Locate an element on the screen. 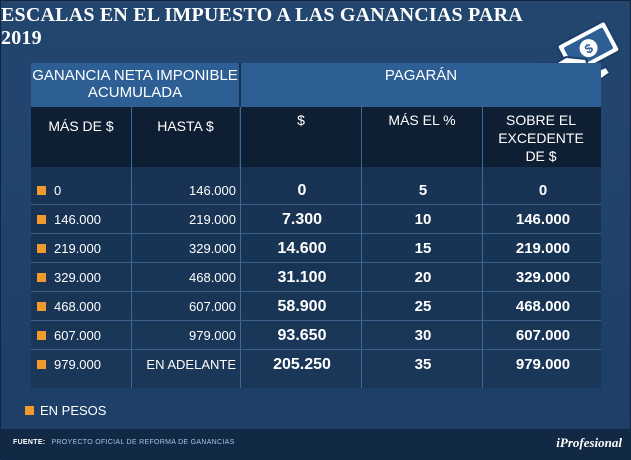 The image size is (631, 460). cell-pct: 15 is located at coordinates (423, 248).